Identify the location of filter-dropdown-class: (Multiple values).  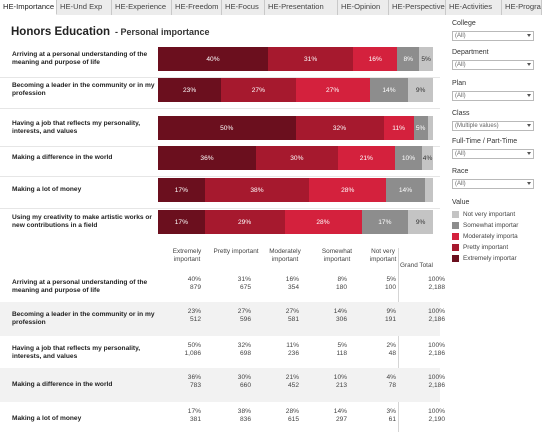
(493, 126).